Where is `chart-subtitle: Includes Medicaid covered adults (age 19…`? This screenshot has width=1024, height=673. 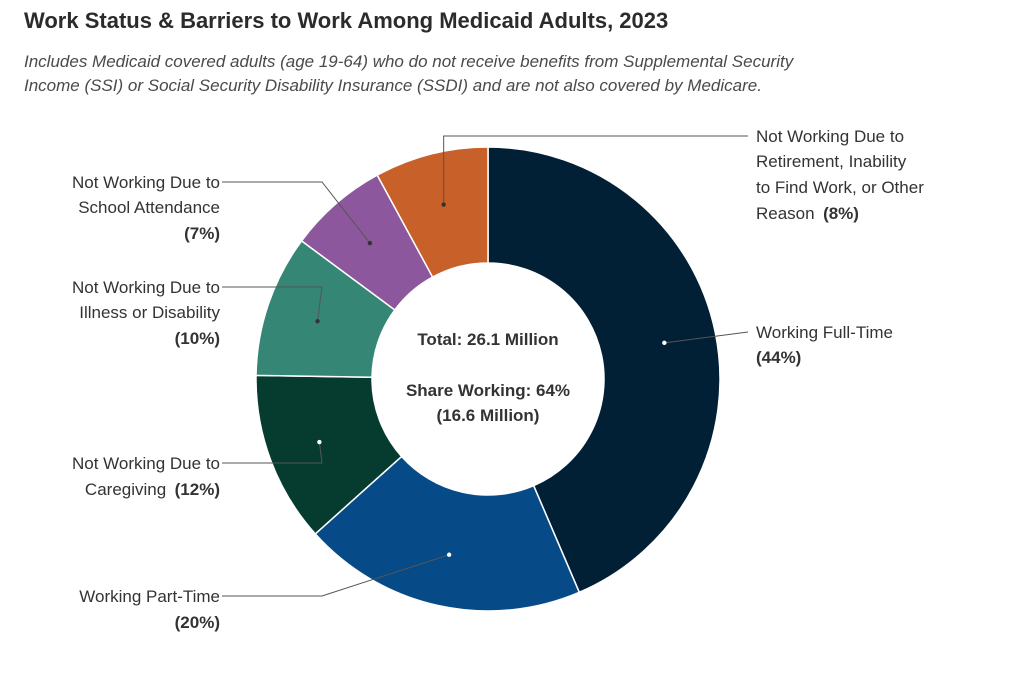
chart-subtitle: Includes Medicaid covered adults (age 19… is located at coordinates (504, 74).